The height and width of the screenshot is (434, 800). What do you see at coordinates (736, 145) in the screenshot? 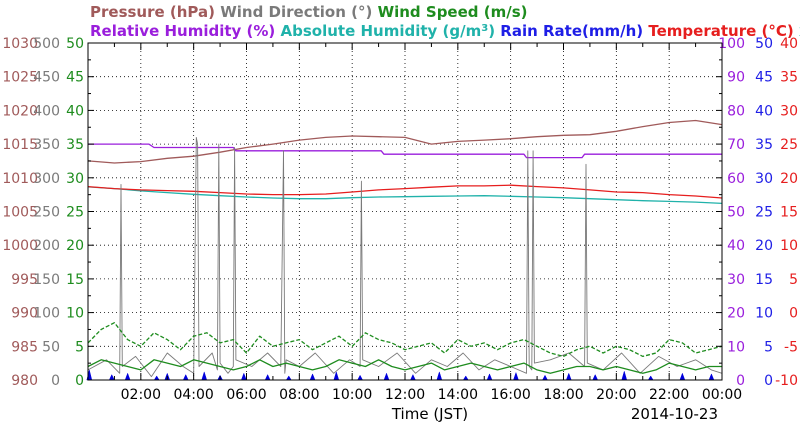
I see `y-tick-label-relative-humidity: 70` at bounding box center [736, 145].